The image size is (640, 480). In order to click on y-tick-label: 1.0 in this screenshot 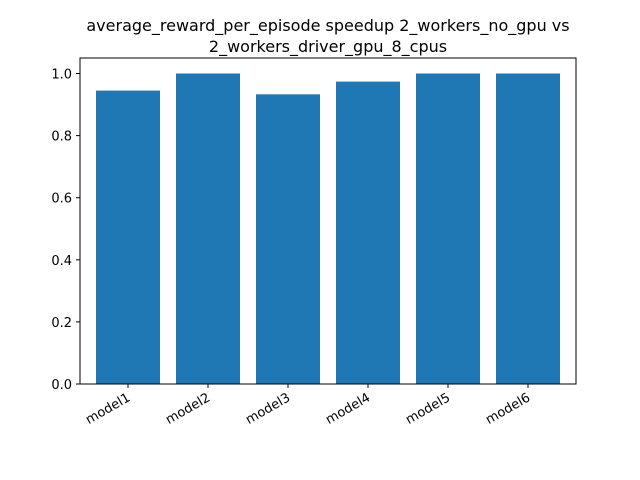, I will do `click(61, 75)`.